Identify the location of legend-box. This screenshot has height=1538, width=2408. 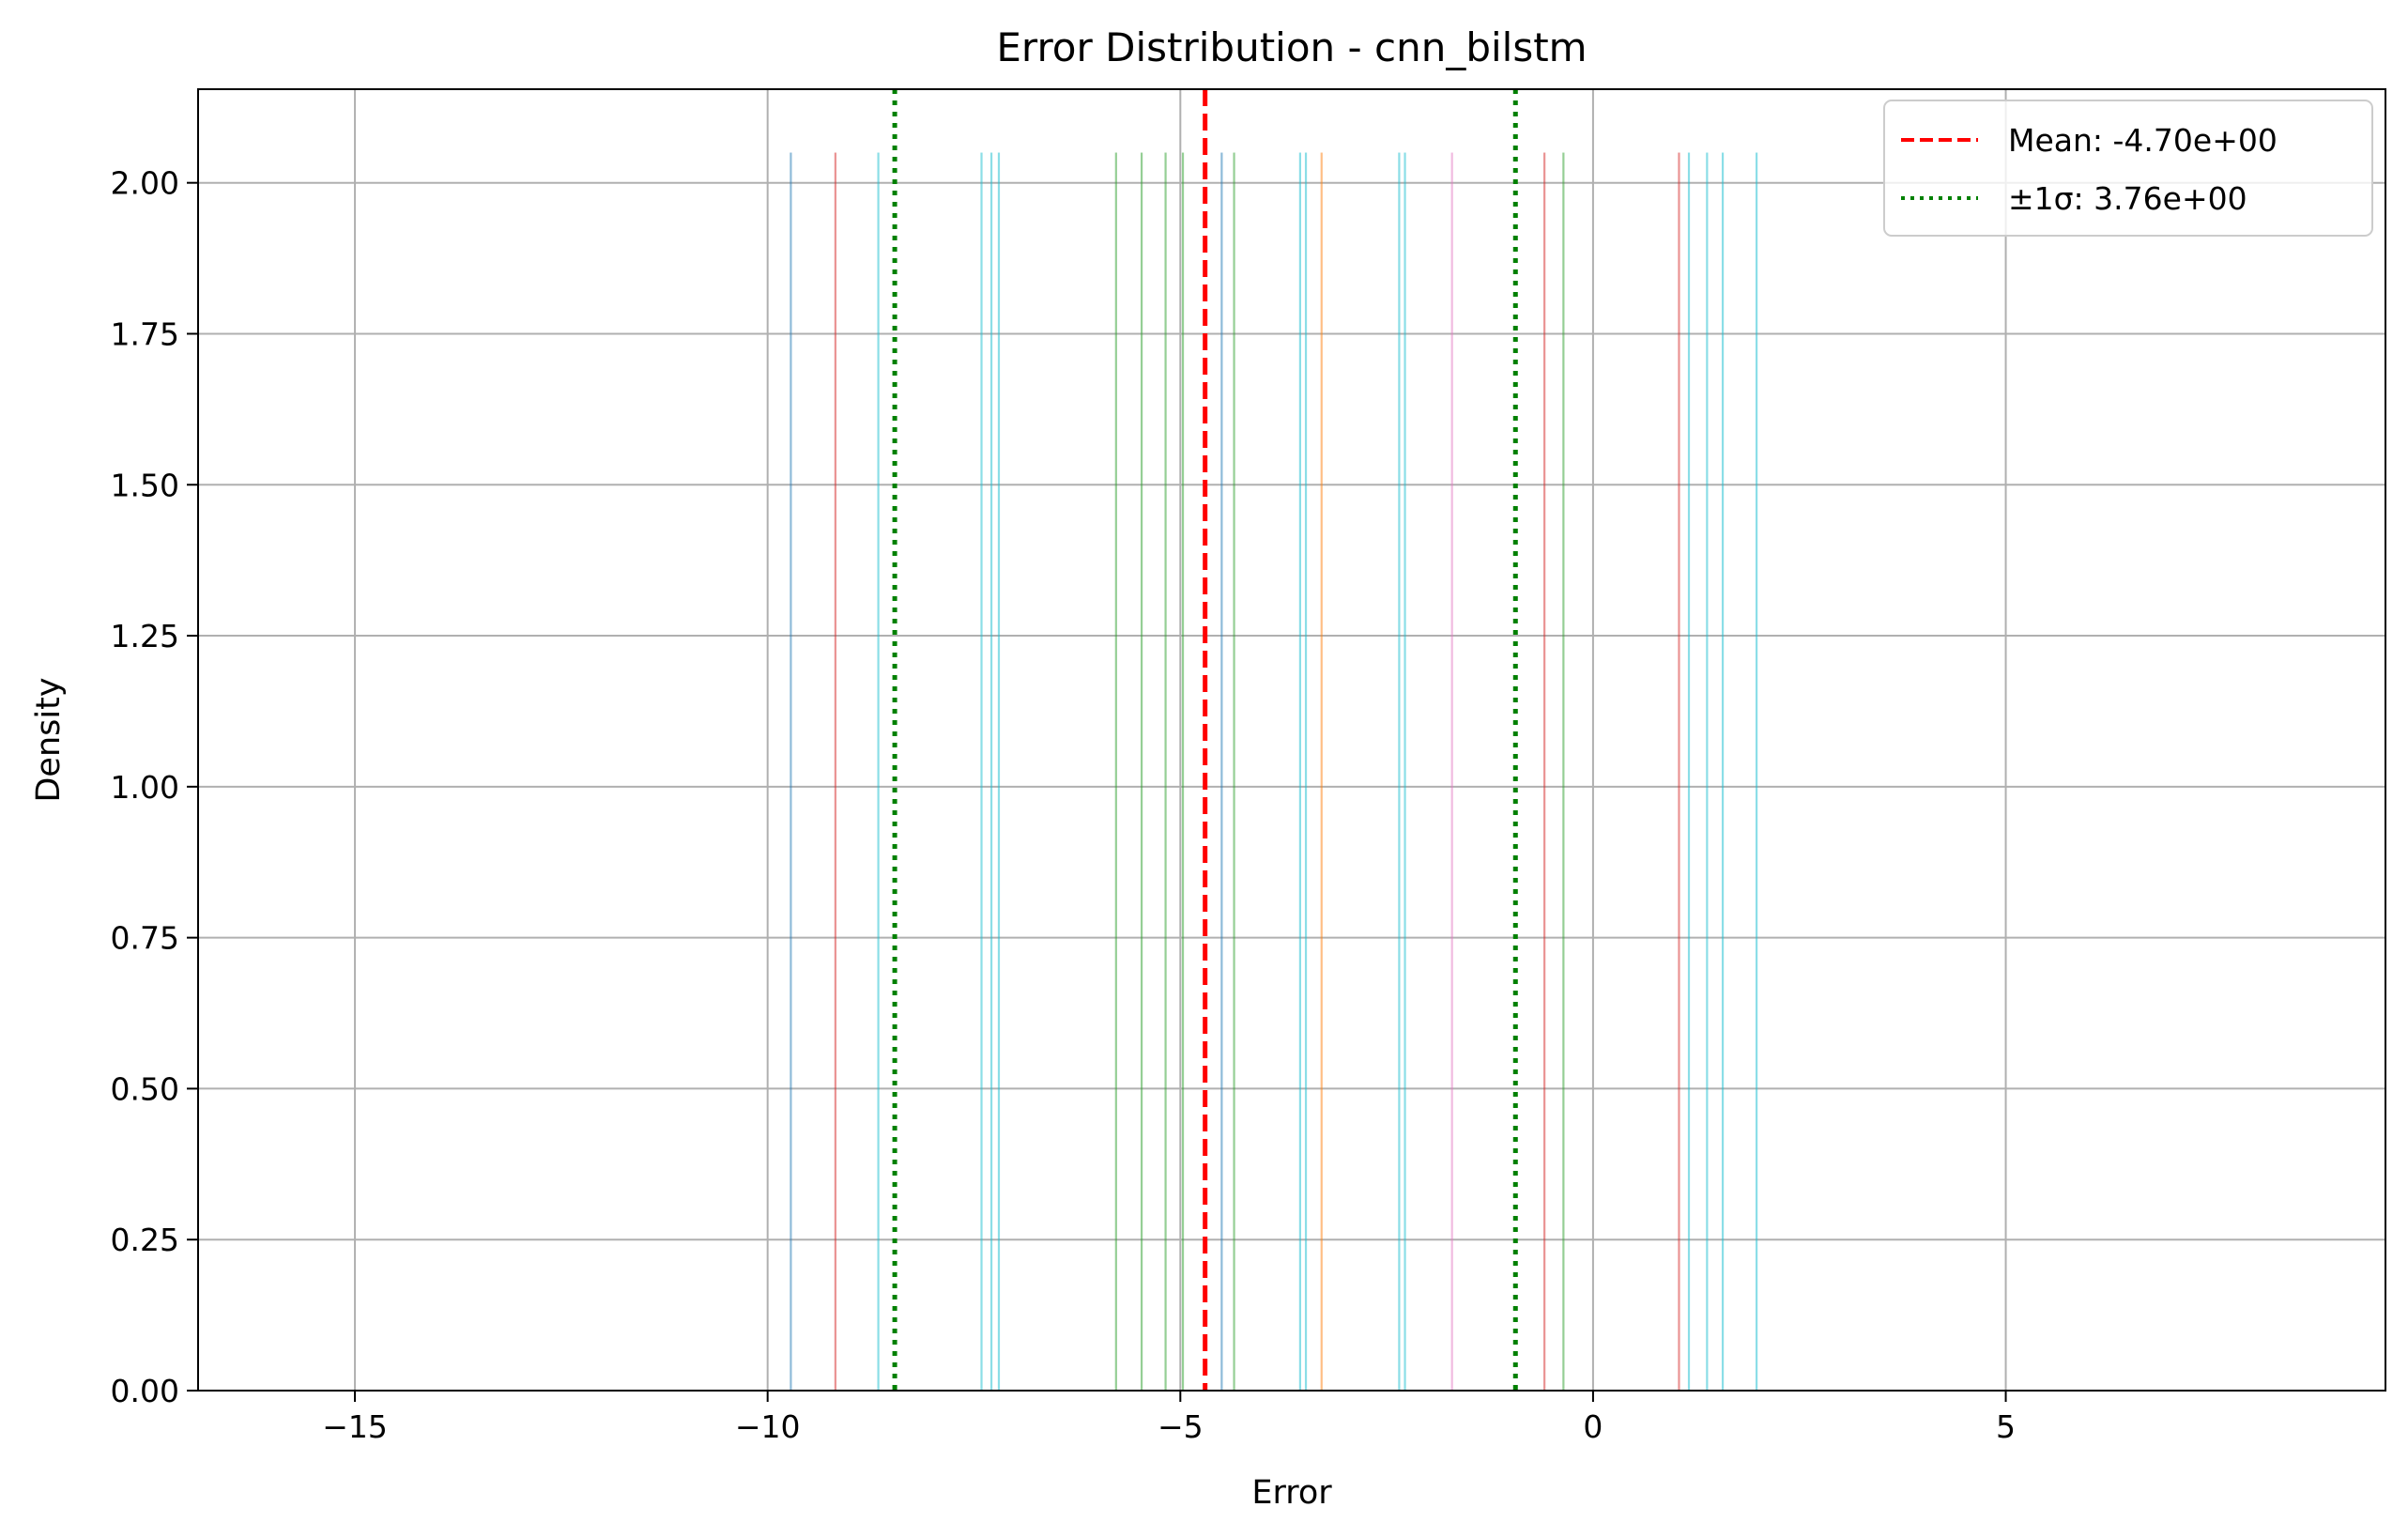
(2128, 168).